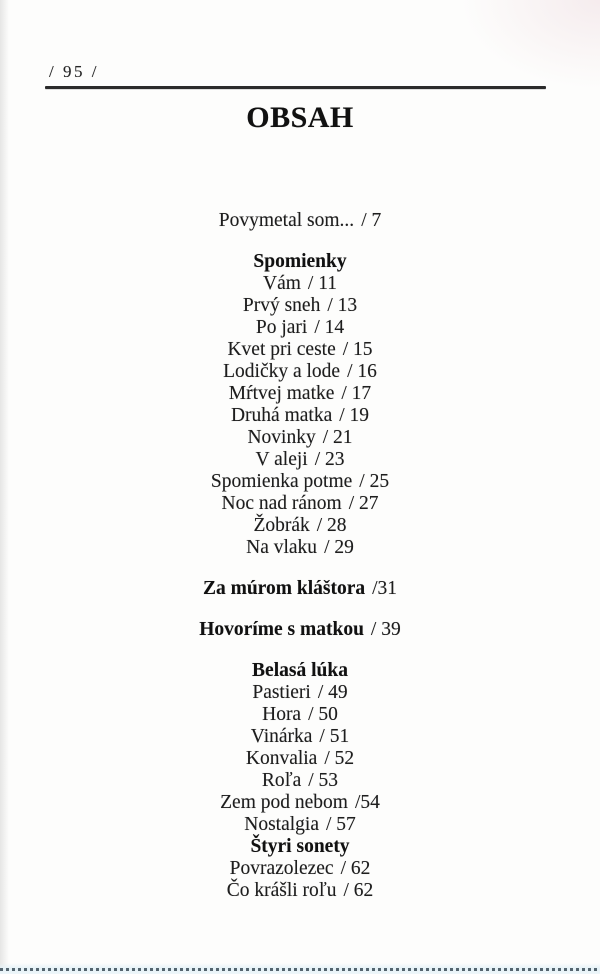 The width and height of the screenshot is (600, 974). I want to click on toc-entry-page-number: / 51, so click(334, 736).